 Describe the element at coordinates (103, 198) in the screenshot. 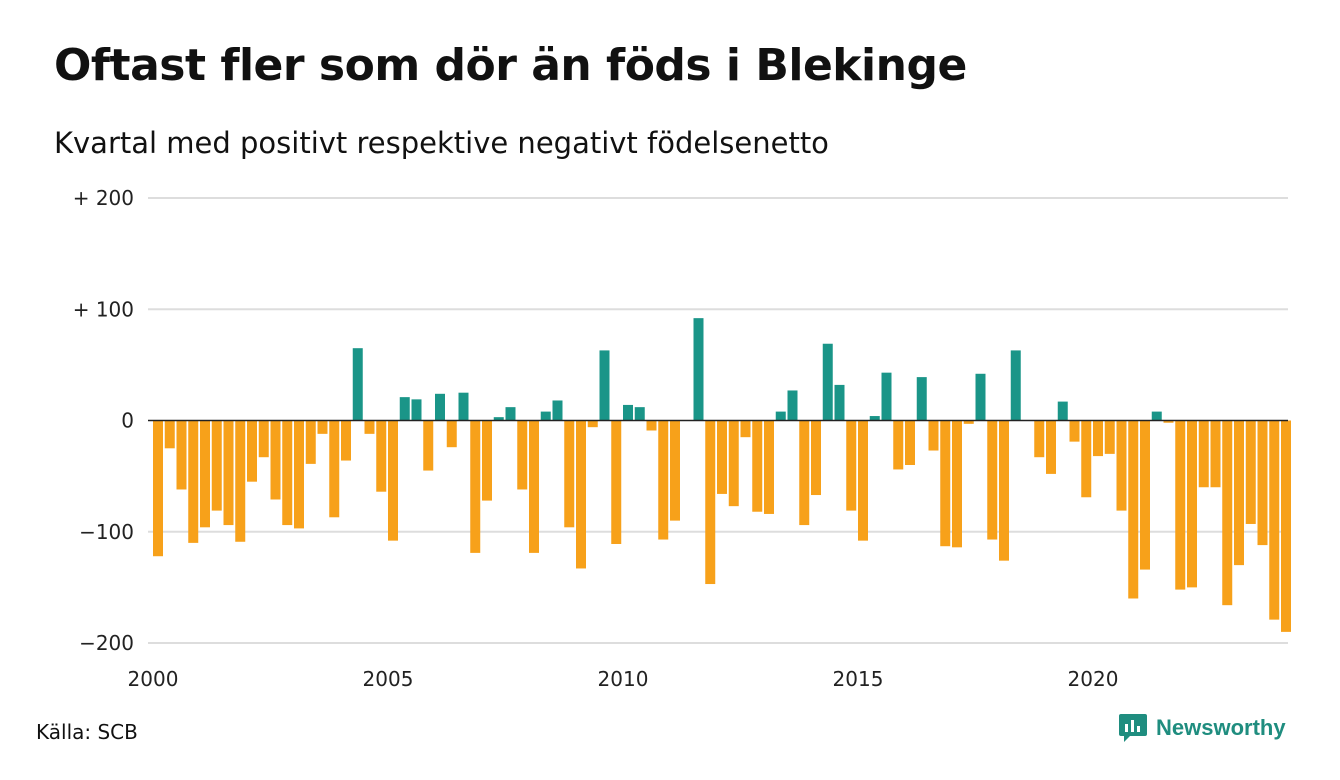

I see `y-tick-label: + 200` at that location.